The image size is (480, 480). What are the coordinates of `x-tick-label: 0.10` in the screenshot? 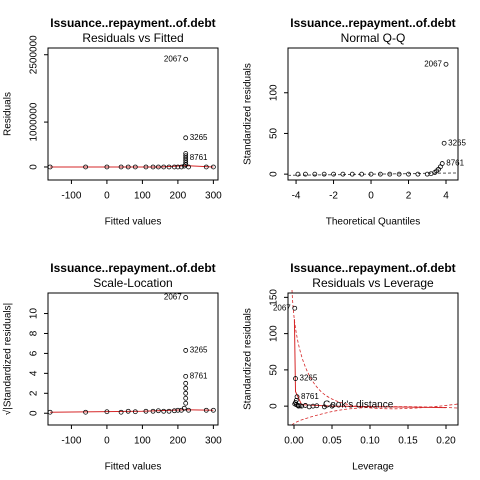 It's located at (370, 441).